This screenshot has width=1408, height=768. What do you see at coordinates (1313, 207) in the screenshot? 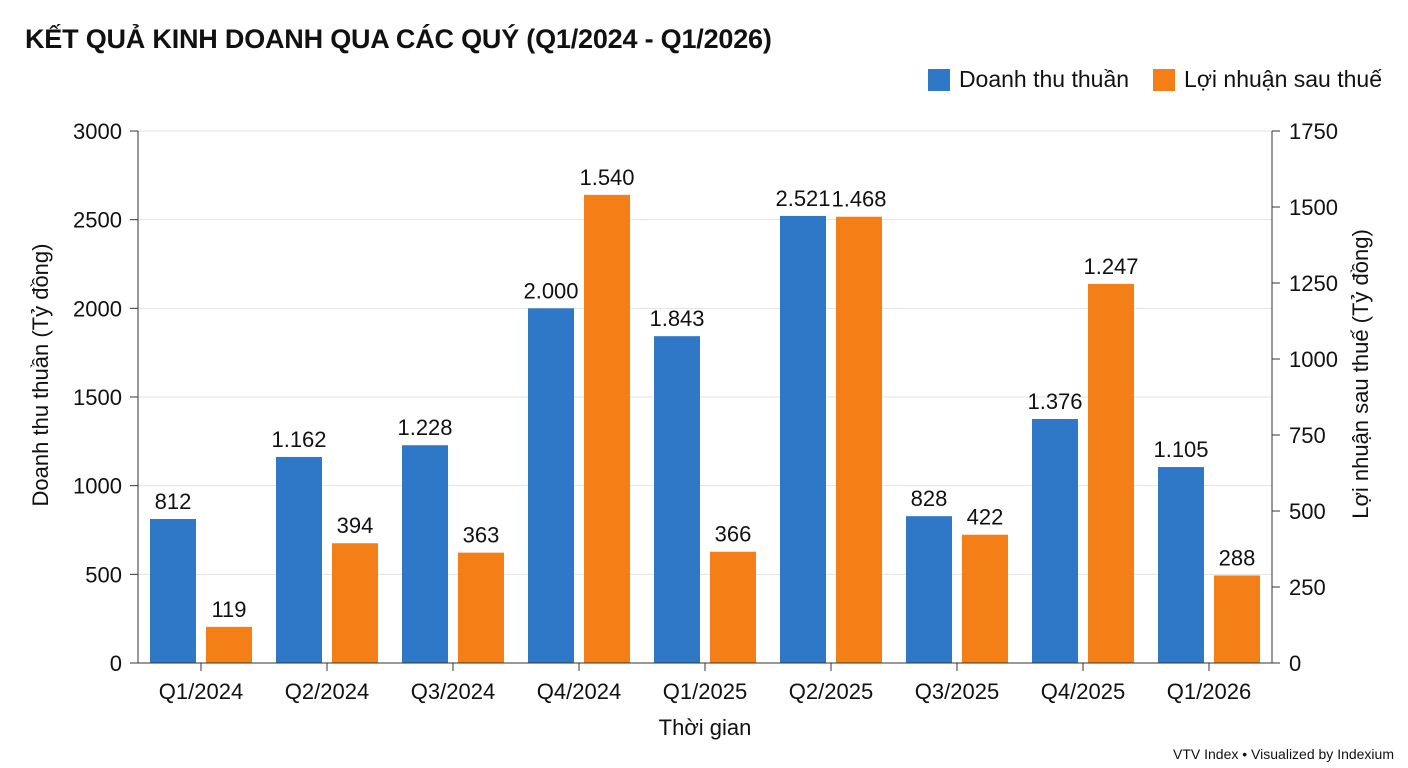
I see `y-right-tick-label: 1500` at bounding box center [1313, 207].